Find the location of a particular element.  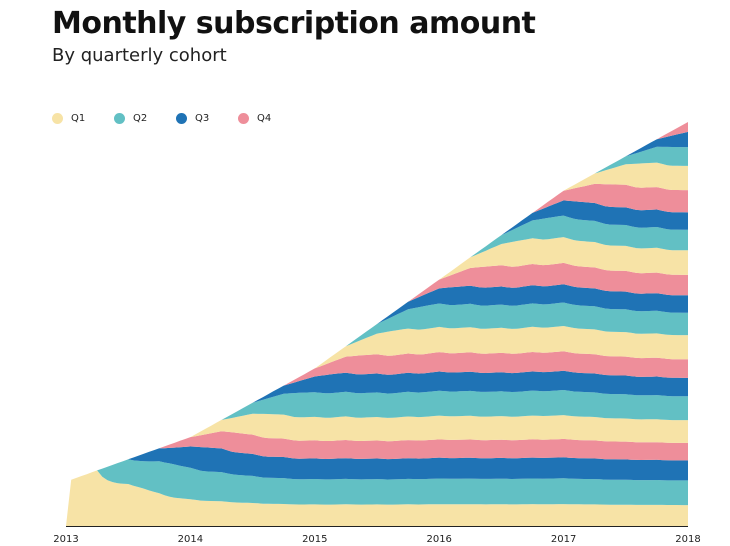

x-tick-label-2013: 2013 is located at coordinates (65, 539).